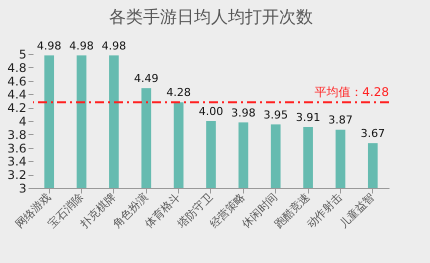 The height and width of the screenshot is (263, 430). Describe the element at coordinates (16, 135) in the screenshot. I see `y-tick-label: 3.8` at that location.